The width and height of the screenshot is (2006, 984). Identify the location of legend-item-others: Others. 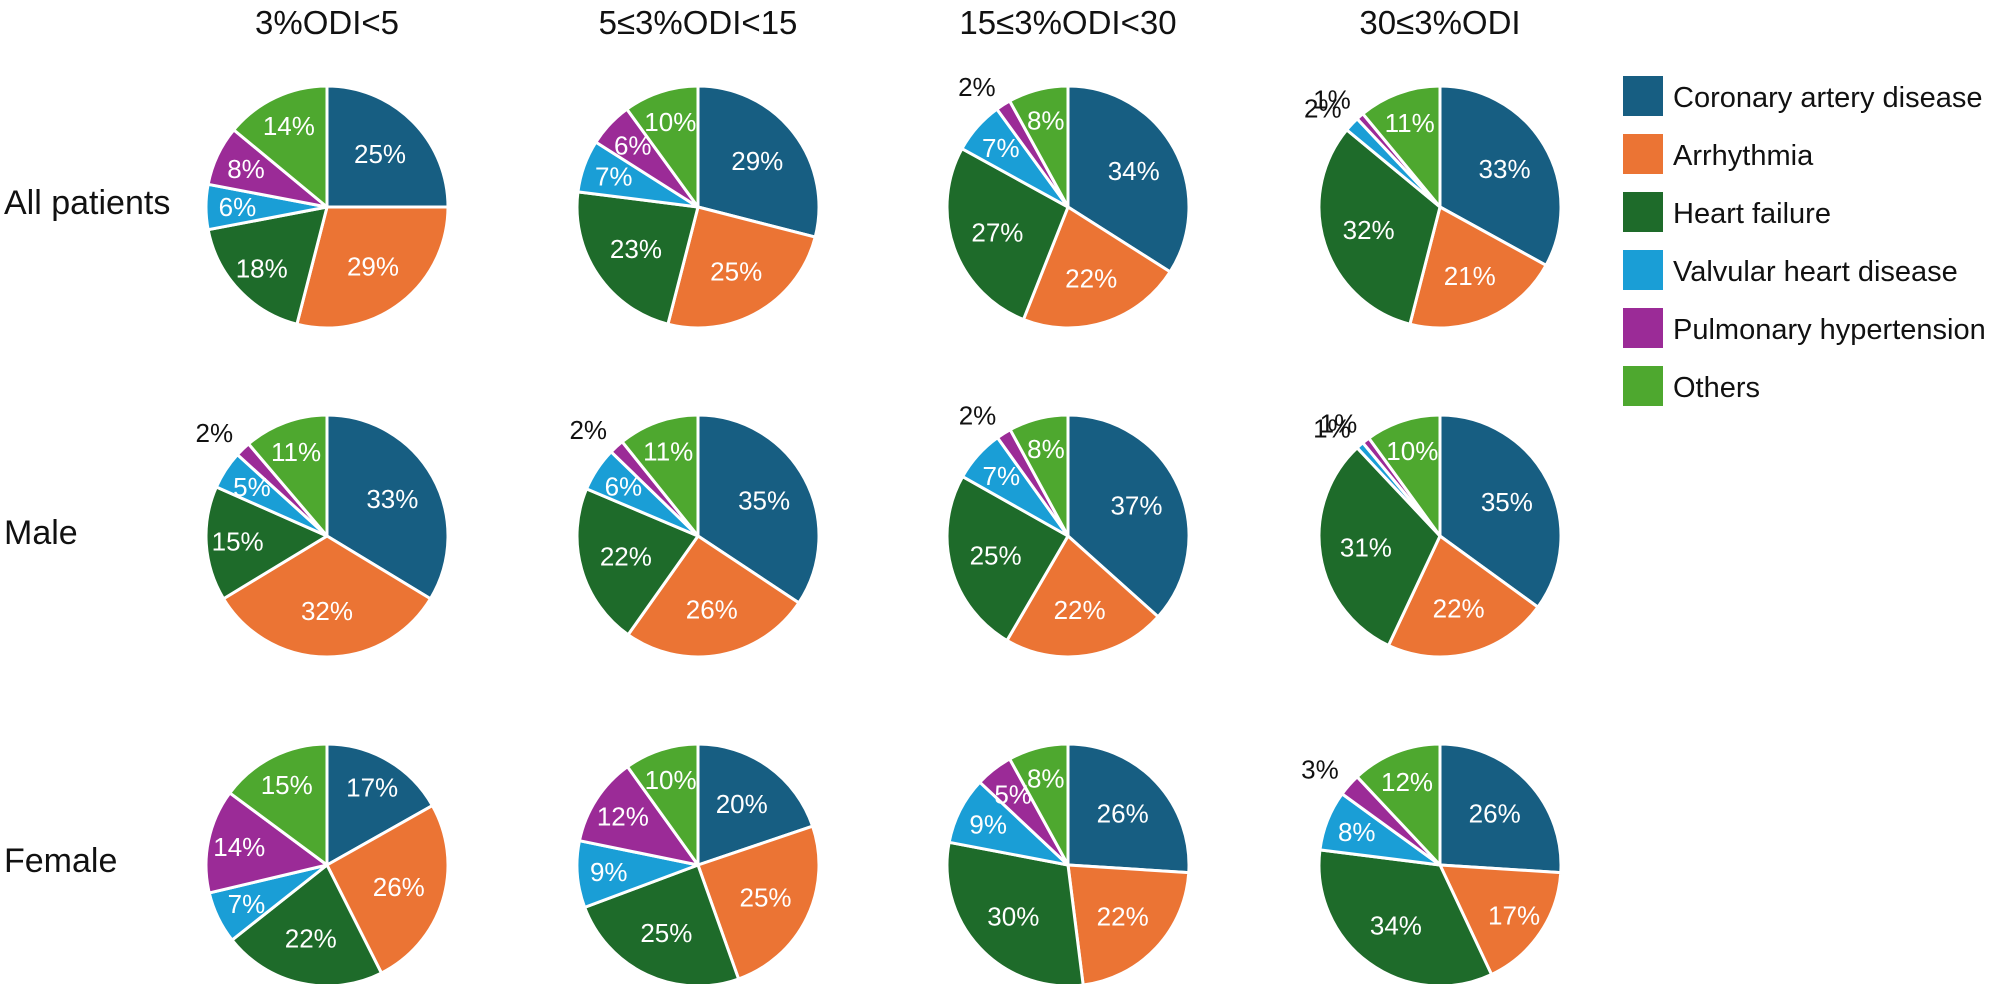
(1691, 386).